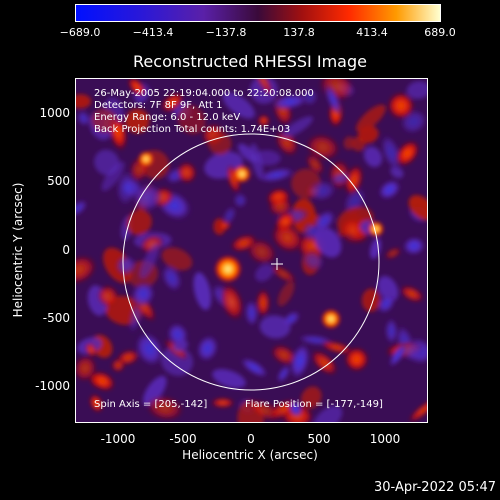 This screenshot has width=500, height=500. Describe the element at coordinates (118, 439) in the screenshot. I see `x-tick-label: -1000` at that location.